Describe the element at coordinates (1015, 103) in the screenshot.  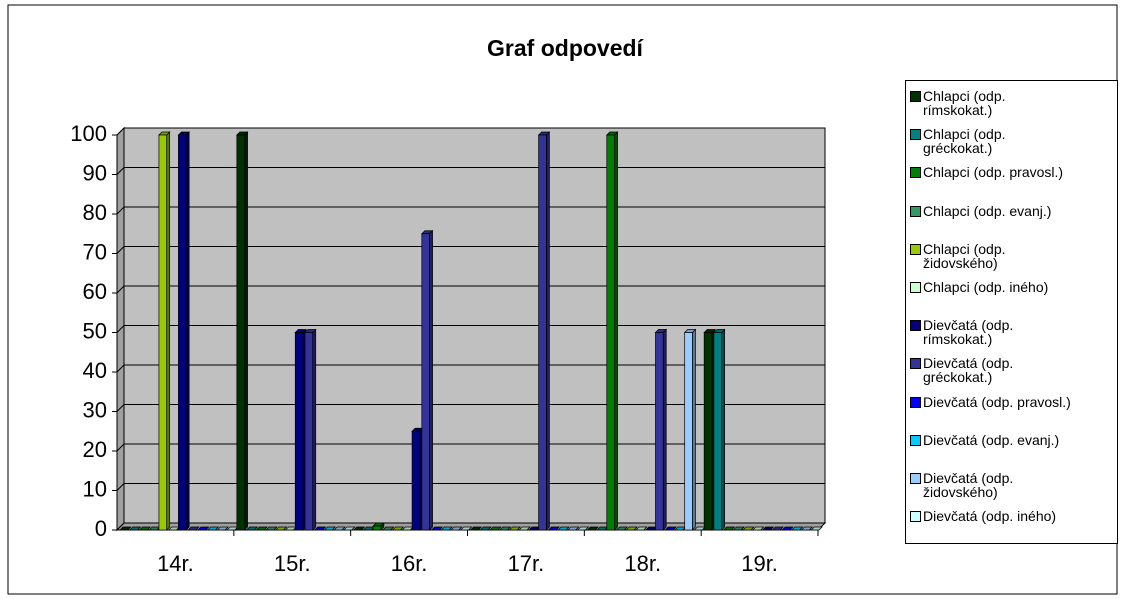
I see `legend-item: Chlapci (odp. rímskokat.)` at that location.